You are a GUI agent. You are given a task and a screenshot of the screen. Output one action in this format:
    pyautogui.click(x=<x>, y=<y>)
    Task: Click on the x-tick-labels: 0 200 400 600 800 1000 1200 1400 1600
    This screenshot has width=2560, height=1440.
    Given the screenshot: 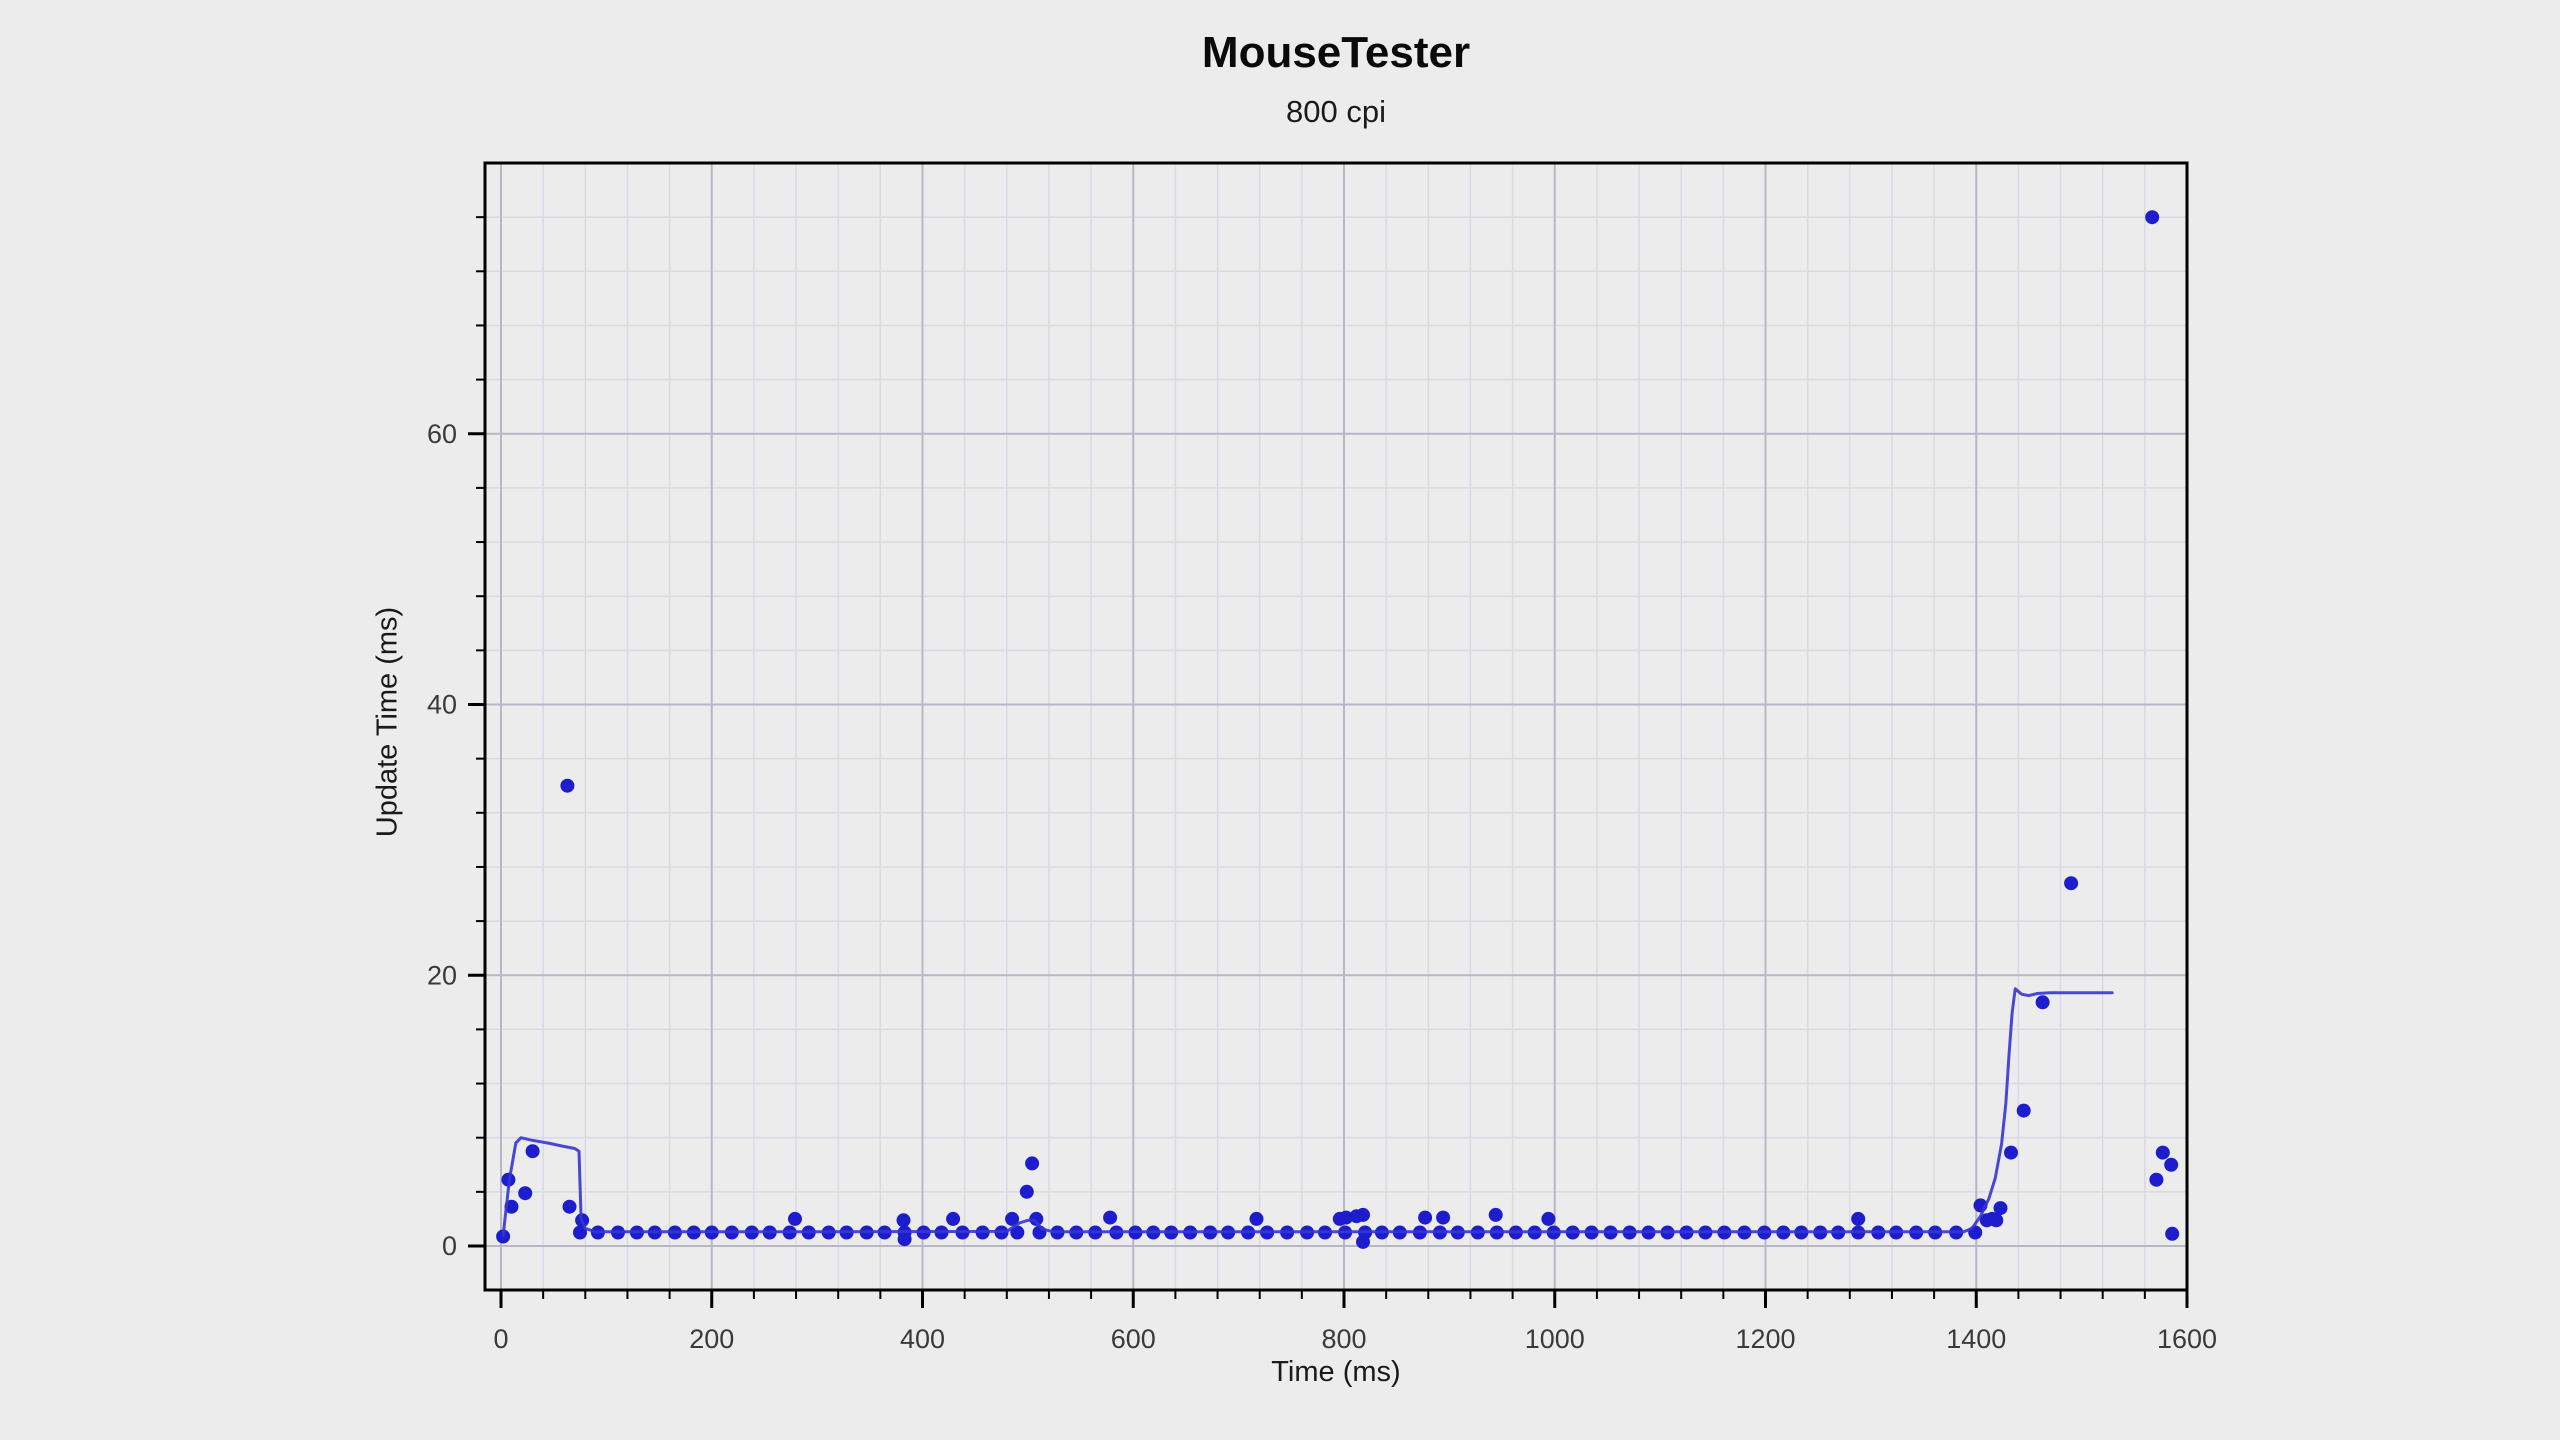 What is the action you would take?
    pyautogui.click(x=1355, y=1339)
    